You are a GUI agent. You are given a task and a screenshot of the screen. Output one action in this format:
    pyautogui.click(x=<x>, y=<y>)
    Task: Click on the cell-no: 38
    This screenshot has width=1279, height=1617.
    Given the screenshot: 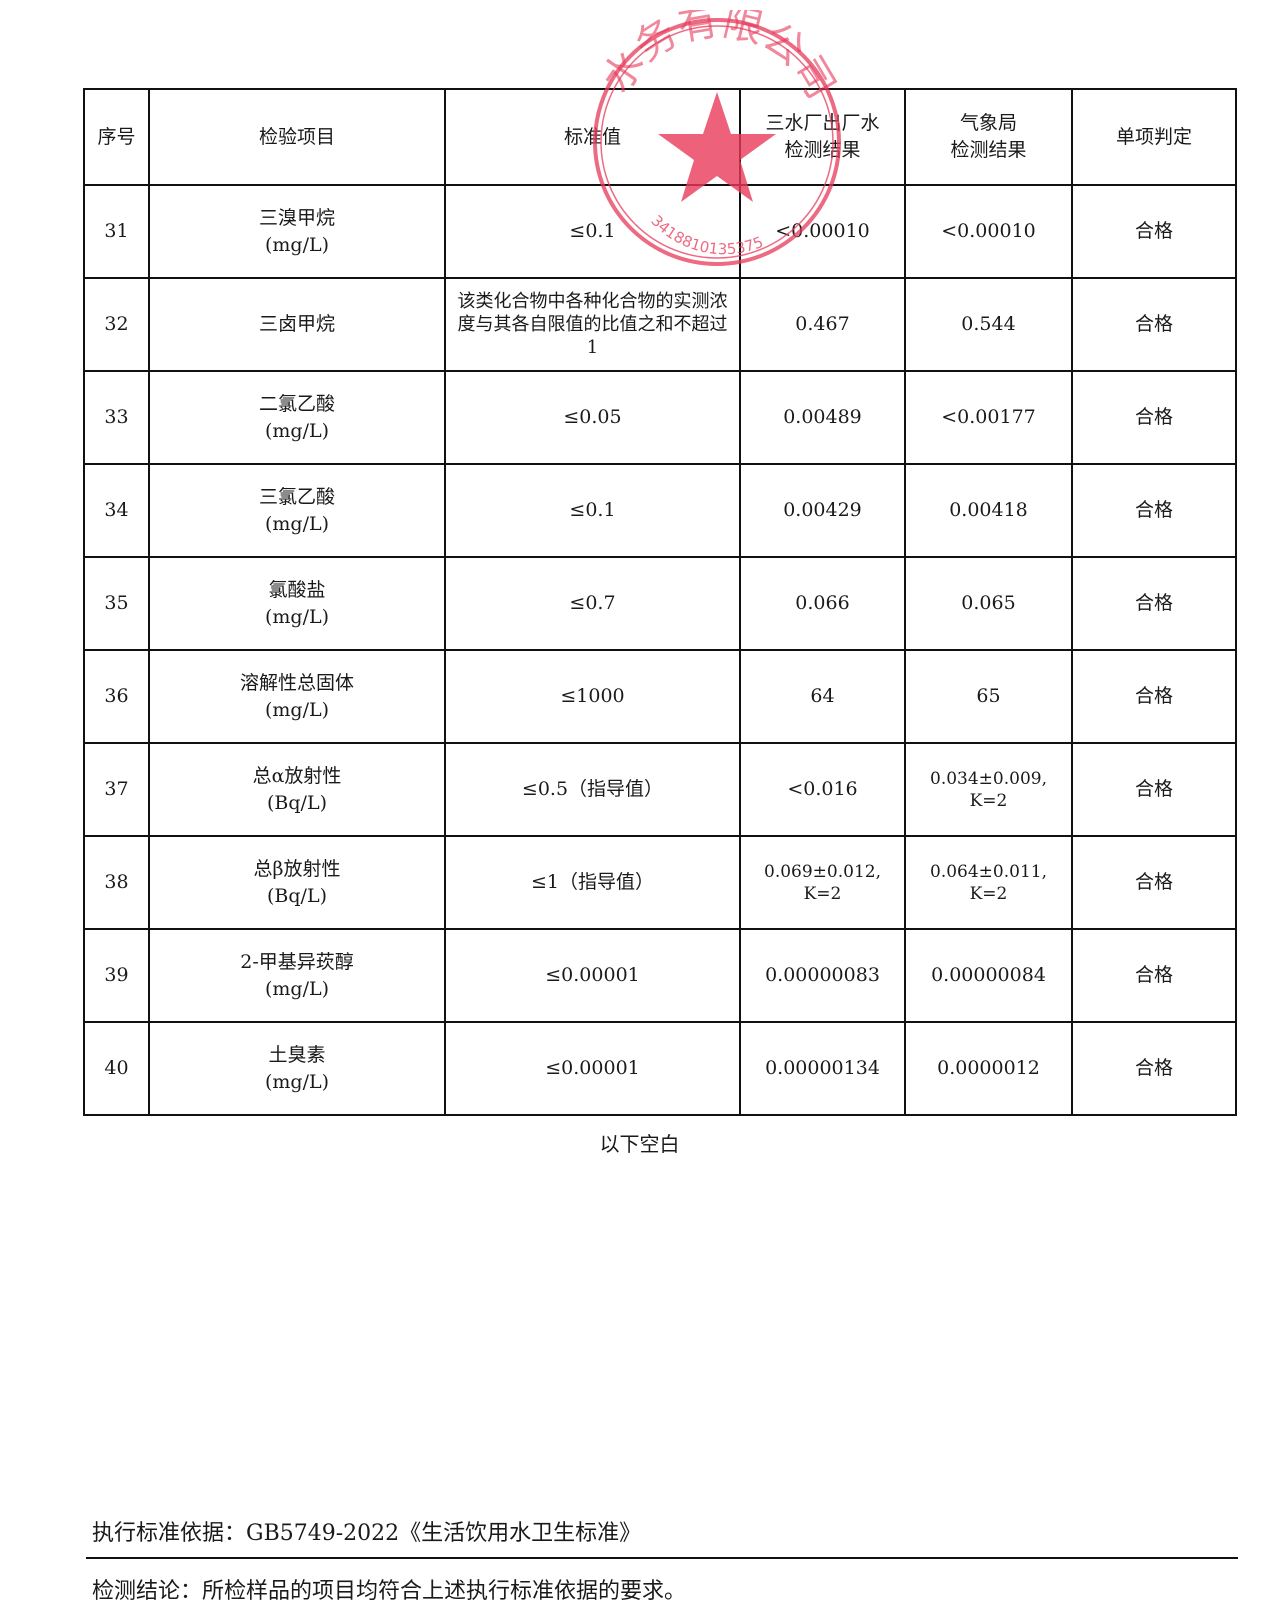 What is the action you would take?
    pyautogui.click(x=116, y=882)
    